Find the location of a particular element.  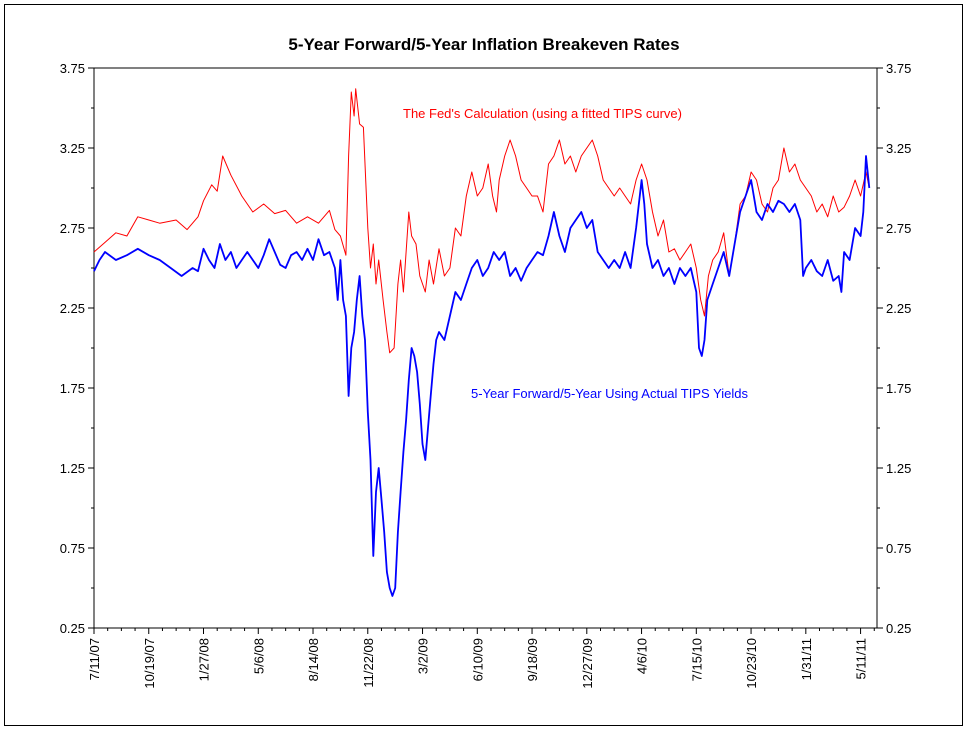

x-tick-label: 12/27/09 is located at coordinates (587, 663).